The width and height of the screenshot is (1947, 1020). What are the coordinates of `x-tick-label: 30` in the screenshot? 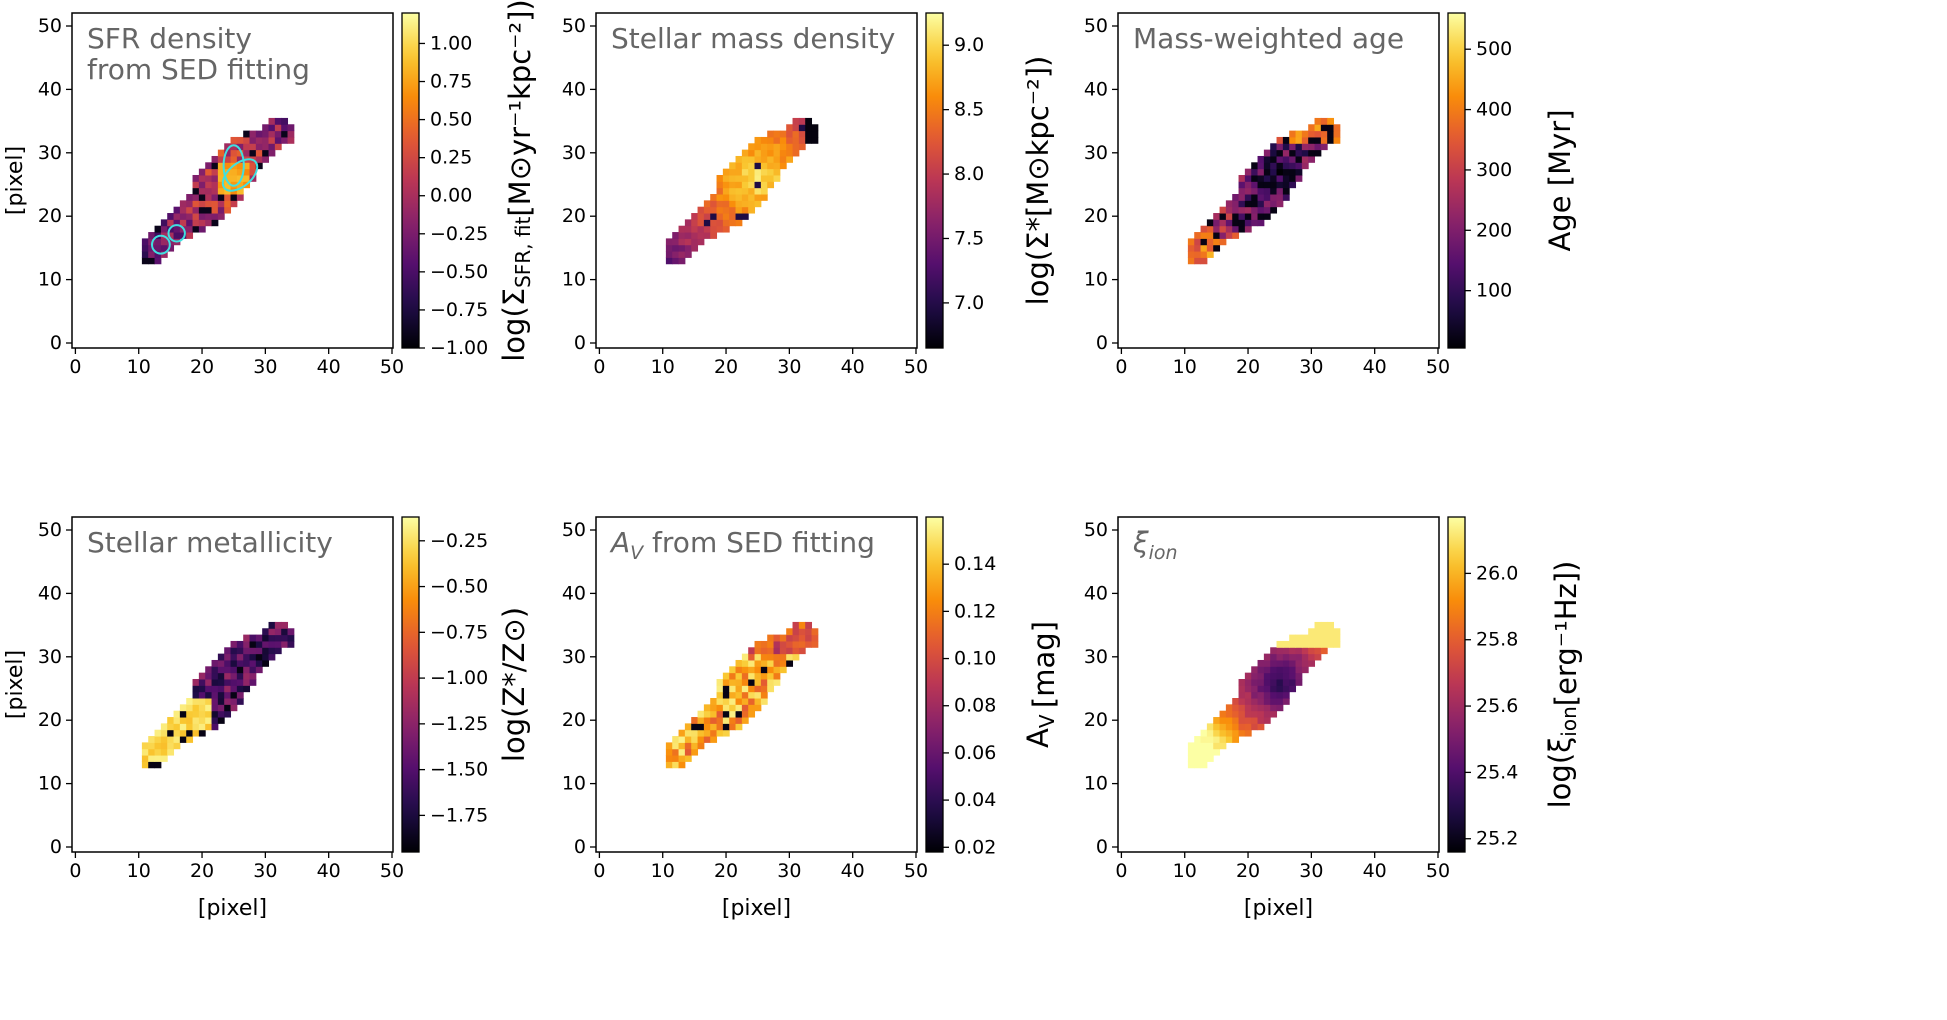 It's located at (1311, 871).